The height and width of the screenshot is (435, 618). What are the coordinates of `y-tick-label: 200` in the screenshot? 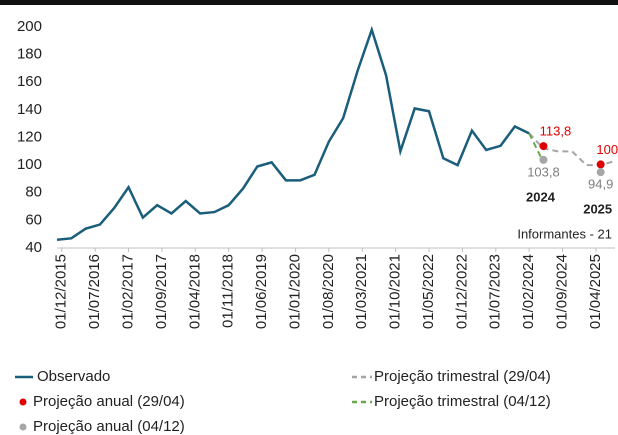 It's located at (29, 26).